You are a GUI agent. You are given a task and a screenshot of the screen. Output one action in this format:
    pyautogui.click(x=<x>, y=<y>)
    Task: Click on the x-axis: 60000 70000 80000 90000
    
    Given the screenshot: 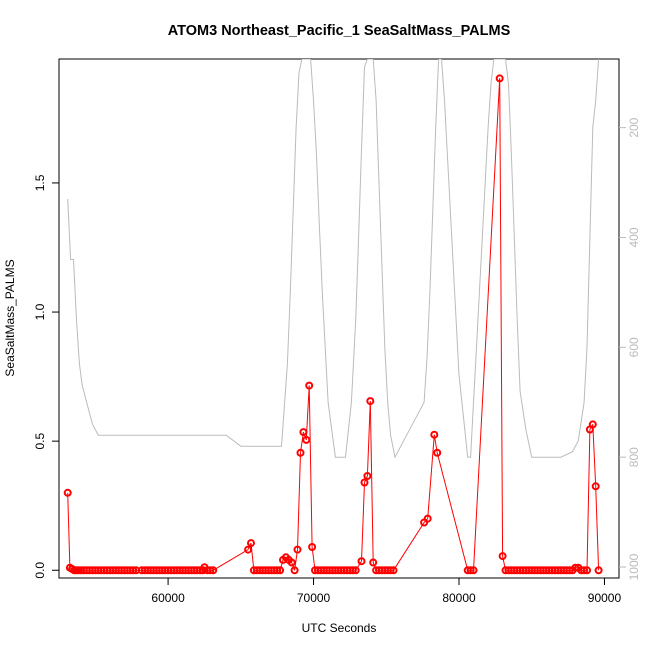 What is the action you would take?
    pyautogui.click(x=386, y=591)
    